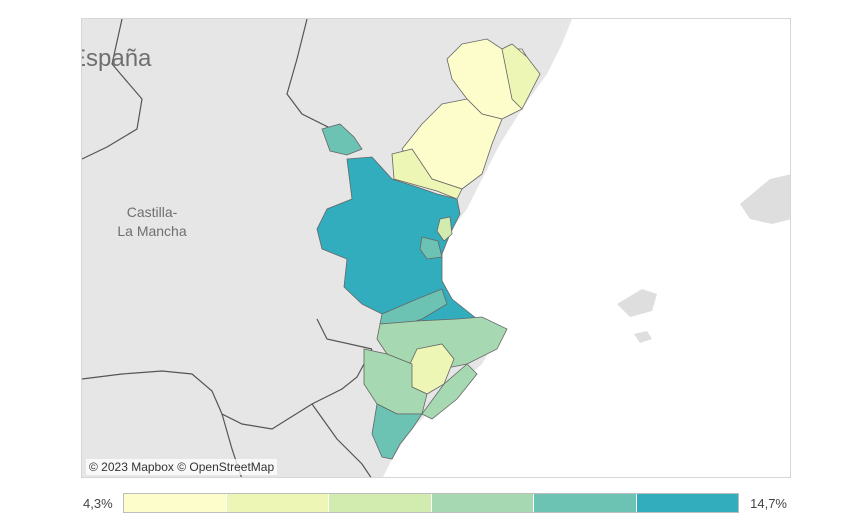 This screenshot has height=529, width=860. I want to click on region-label-line-2: La Mancha, so click(151, 231).